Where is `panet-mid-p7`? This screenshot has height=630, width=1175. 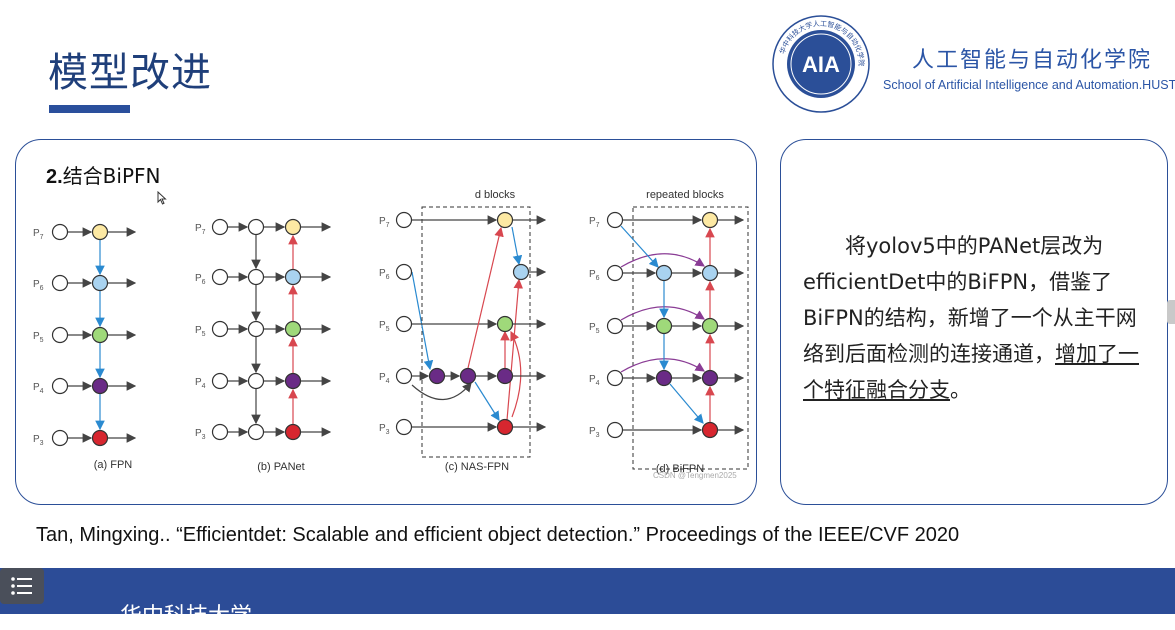 panet-mid-p7 is located at coordinates (256, 227).